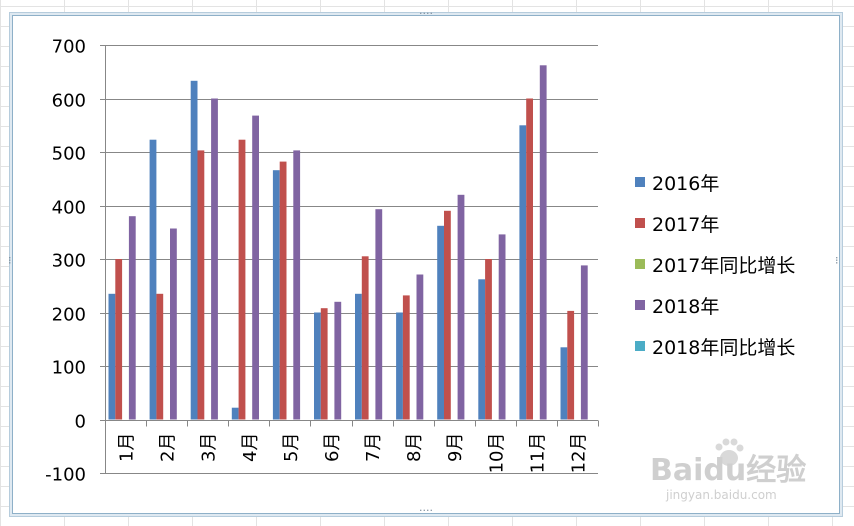  I want to click on legend: 2016年 2017年 2017年同比增长 2018年 2018年同比增长, so click(715, 266).